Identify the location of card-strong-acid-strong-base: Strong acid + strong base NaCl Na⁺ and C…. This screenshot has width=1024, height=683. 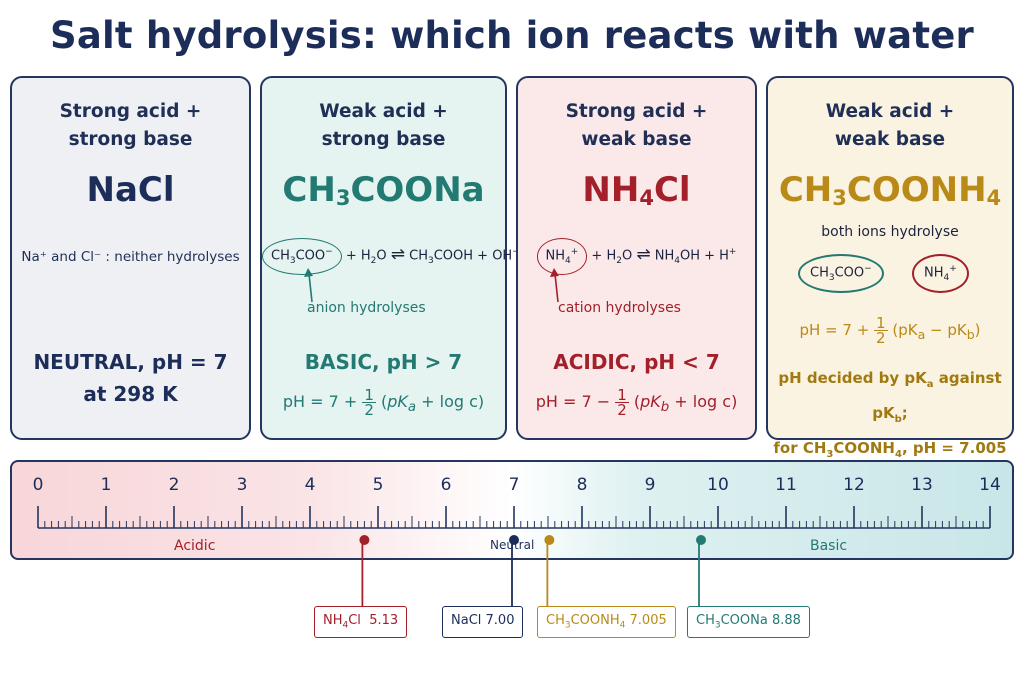
(130, 258).